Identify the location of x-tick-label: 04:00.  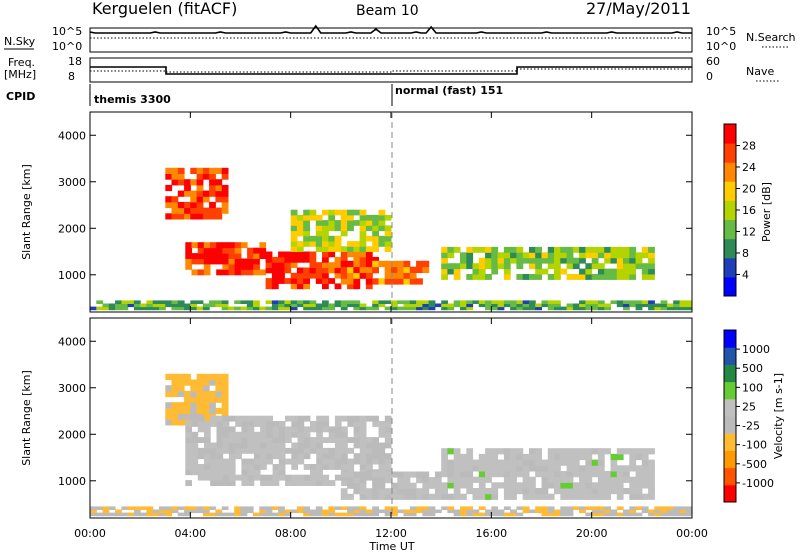
(190, 533).